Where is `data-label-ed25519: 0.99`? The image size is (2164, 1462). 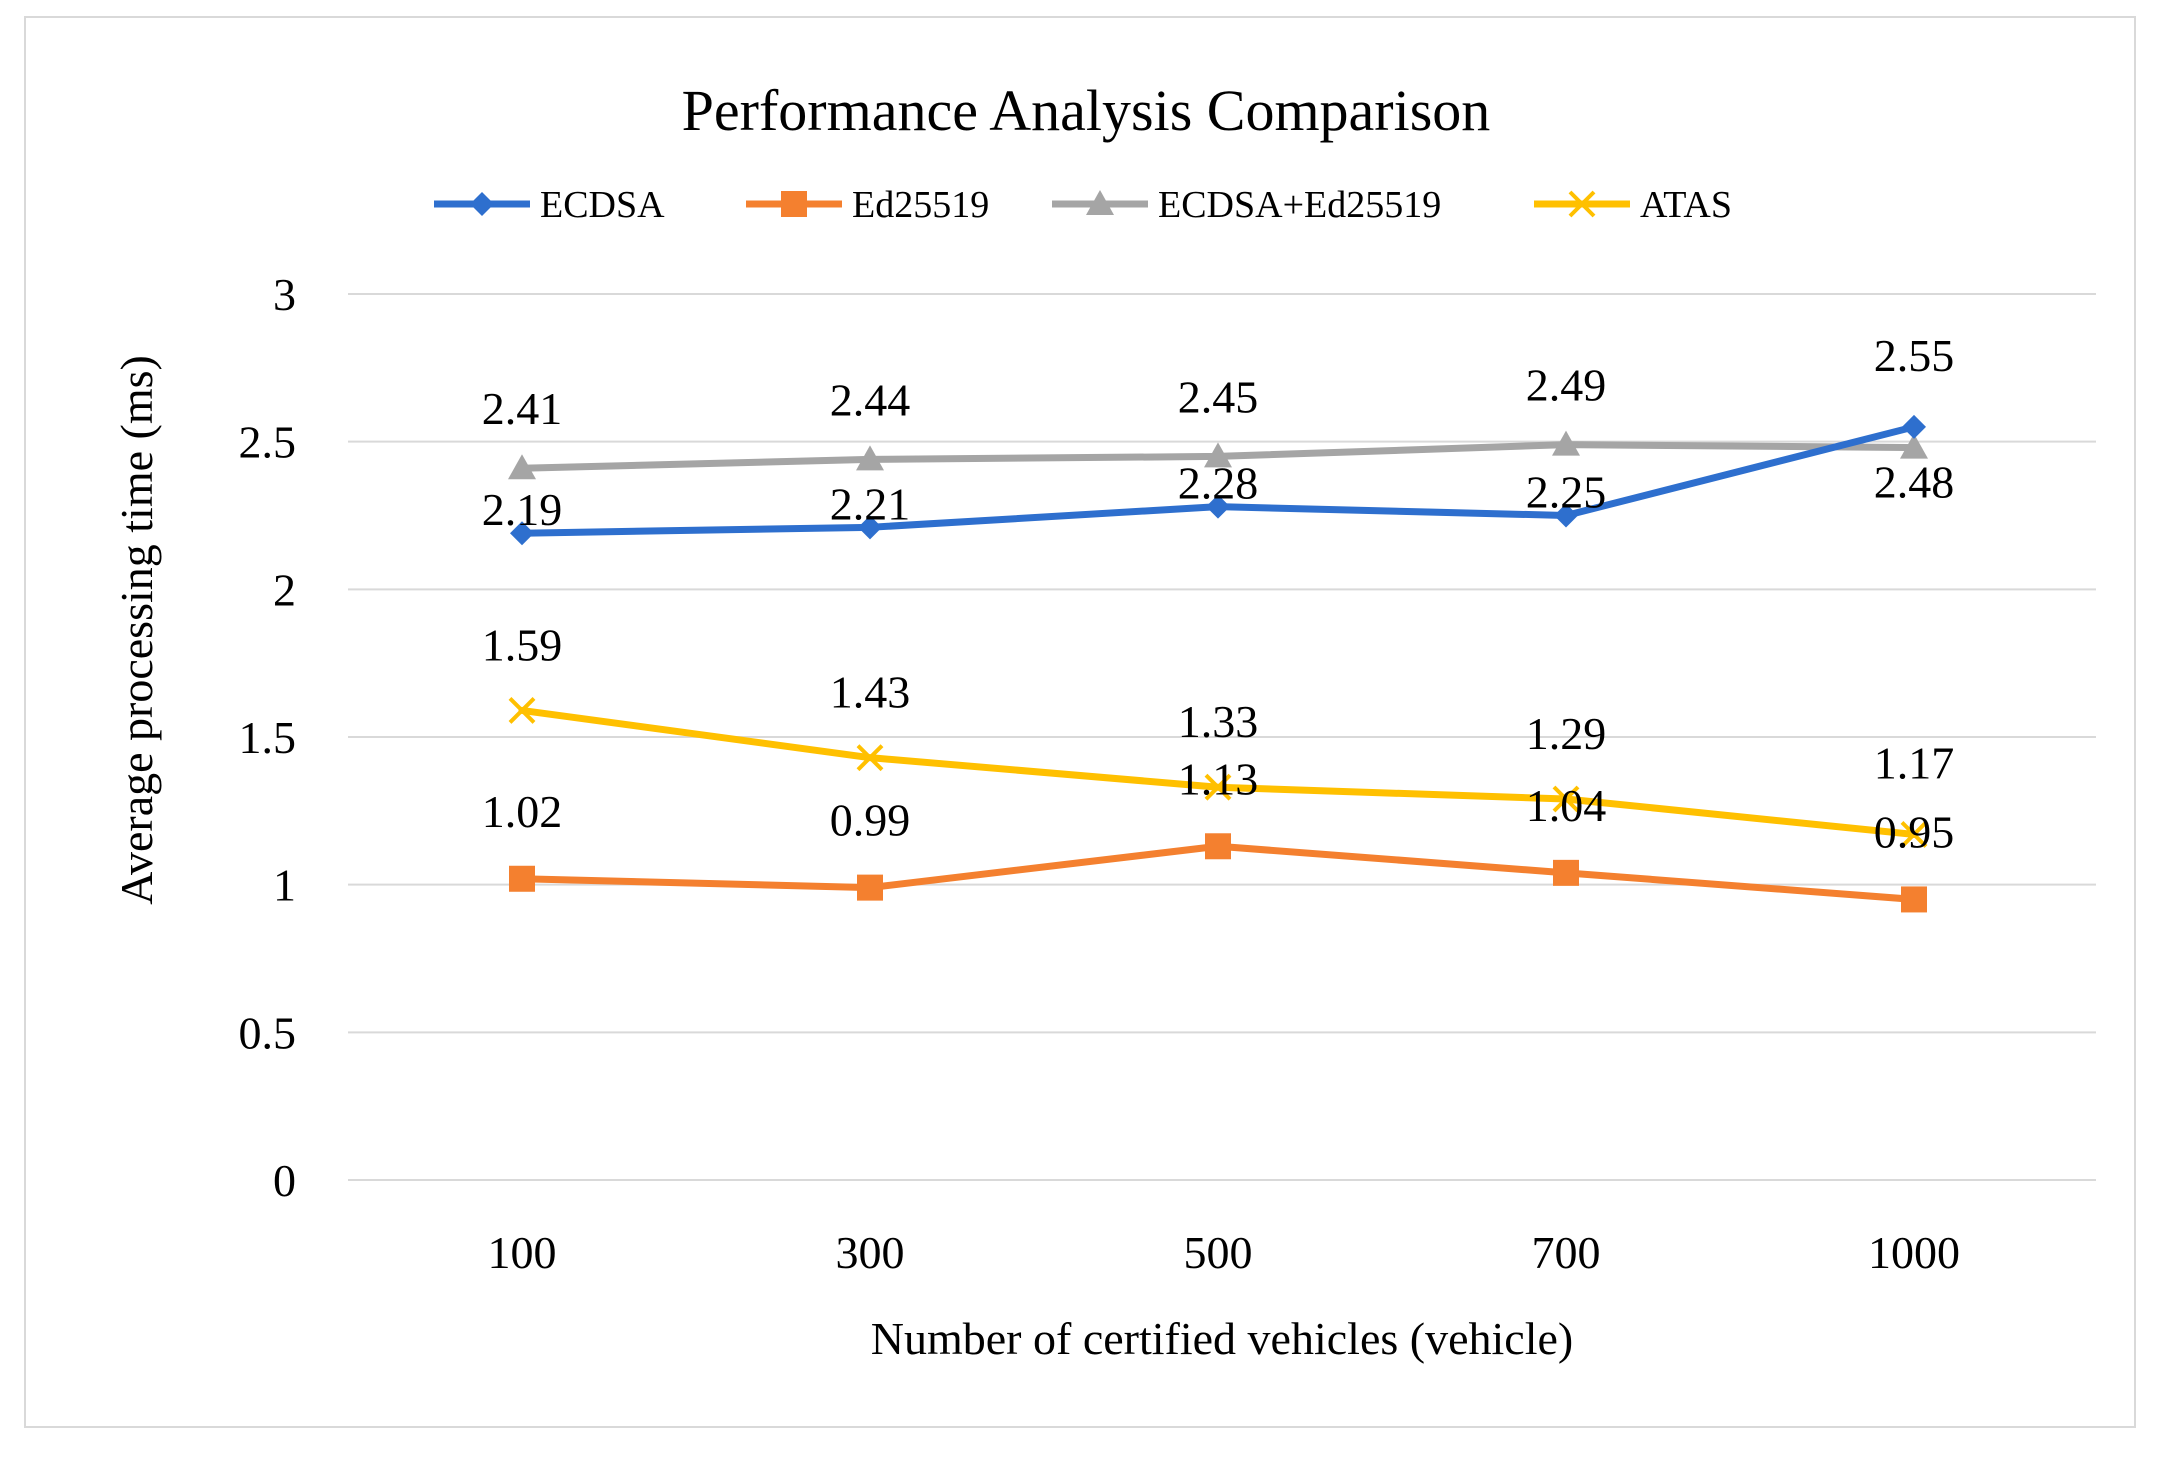 data-label-ed25519: 0.99 is located at coordinates (870, 820).